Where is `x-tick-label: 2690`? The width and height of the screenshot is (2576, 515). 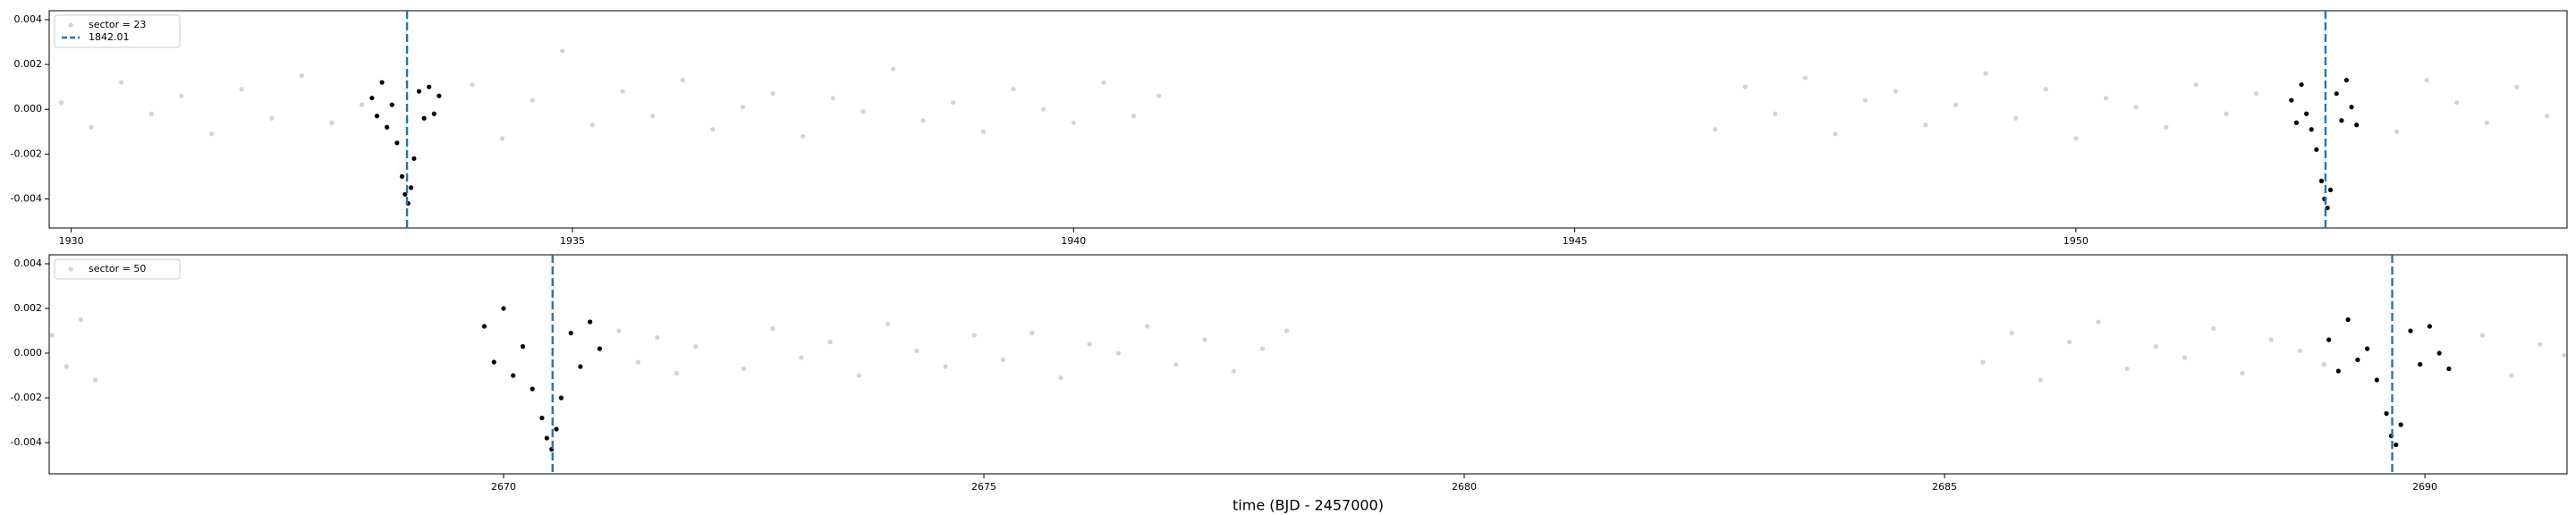 x-tick-label: 2690 is located at coordinates (2424, 487).